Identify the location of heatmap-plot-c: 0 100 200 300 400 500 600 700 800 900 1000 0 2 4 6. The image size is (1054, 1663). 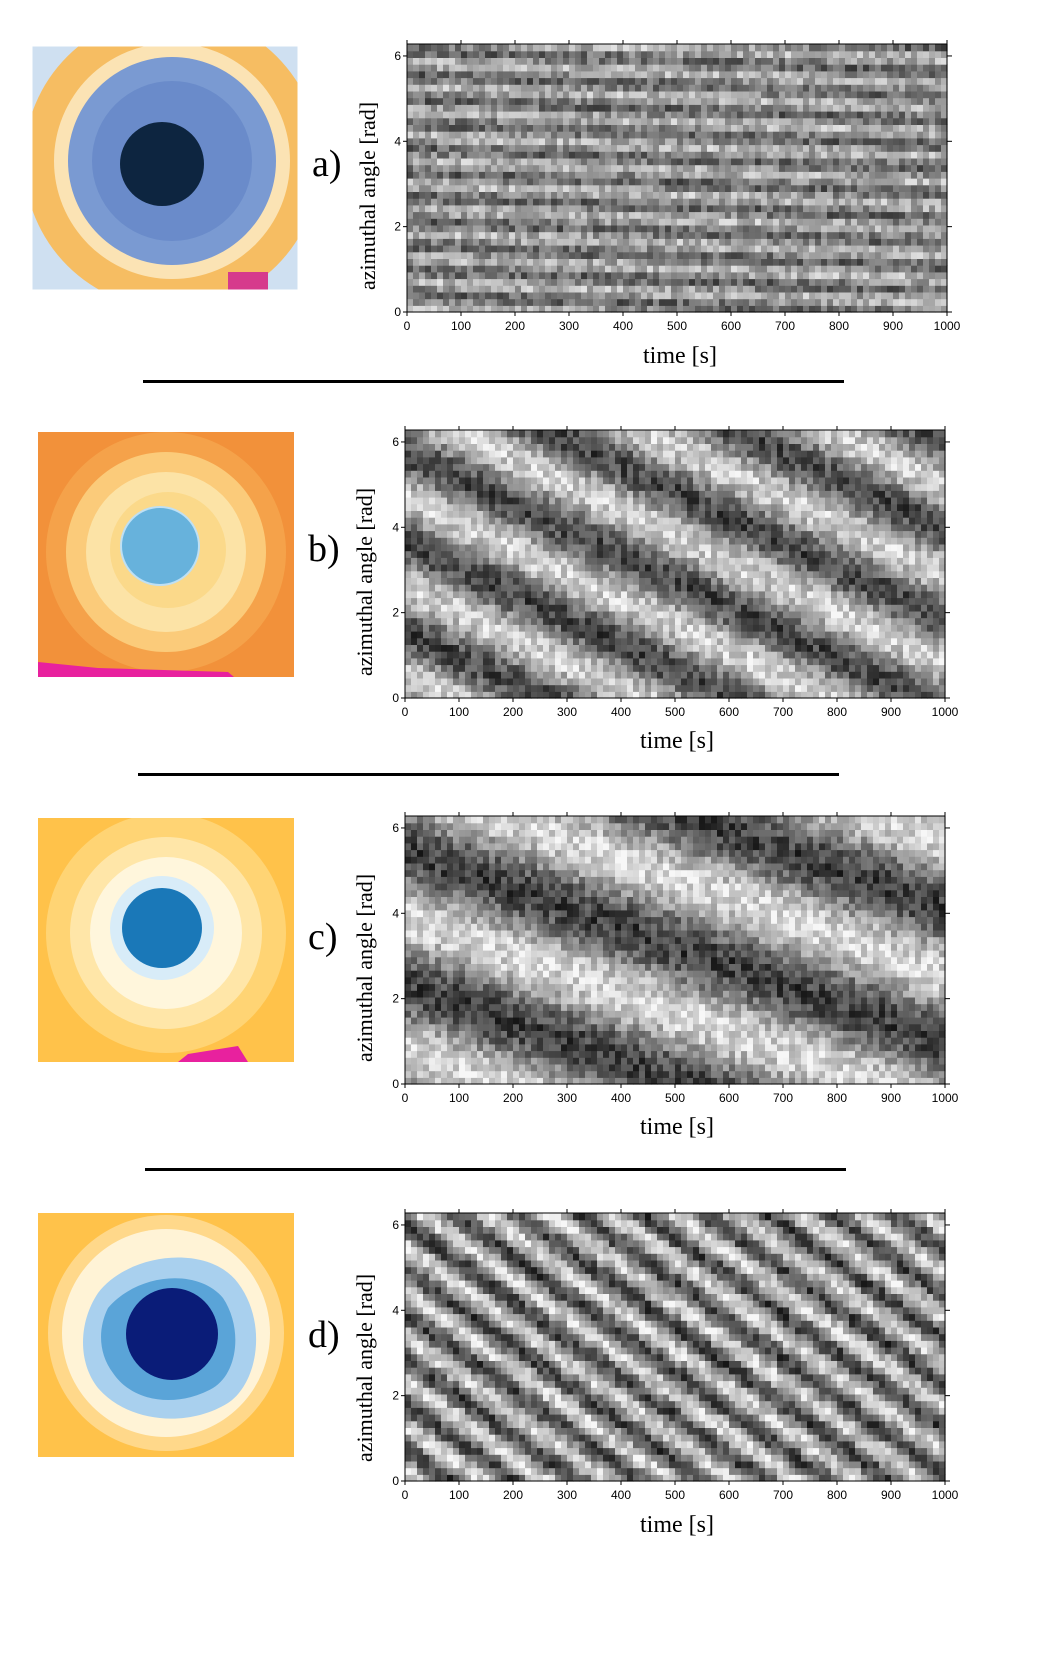
(677, 960).